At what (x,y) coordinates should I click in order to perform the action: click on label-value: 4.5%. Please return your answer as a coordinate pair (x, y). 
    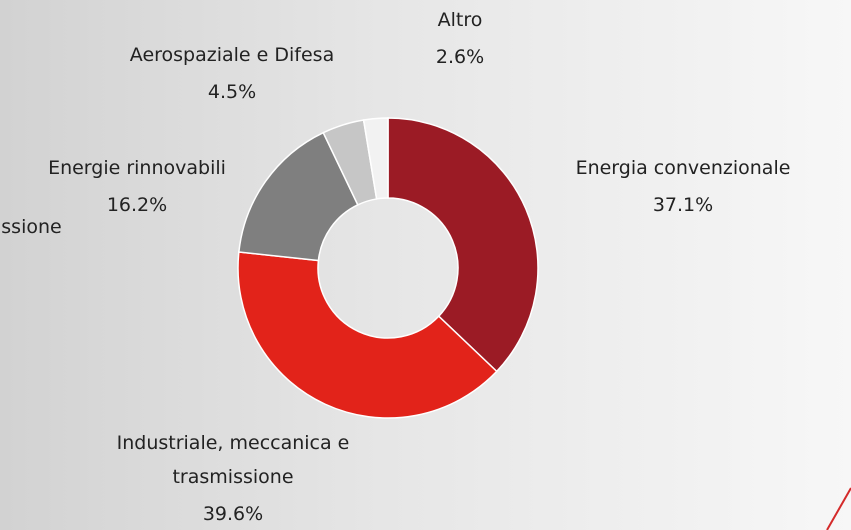
    Looking at the image, I should click on (232, 92).